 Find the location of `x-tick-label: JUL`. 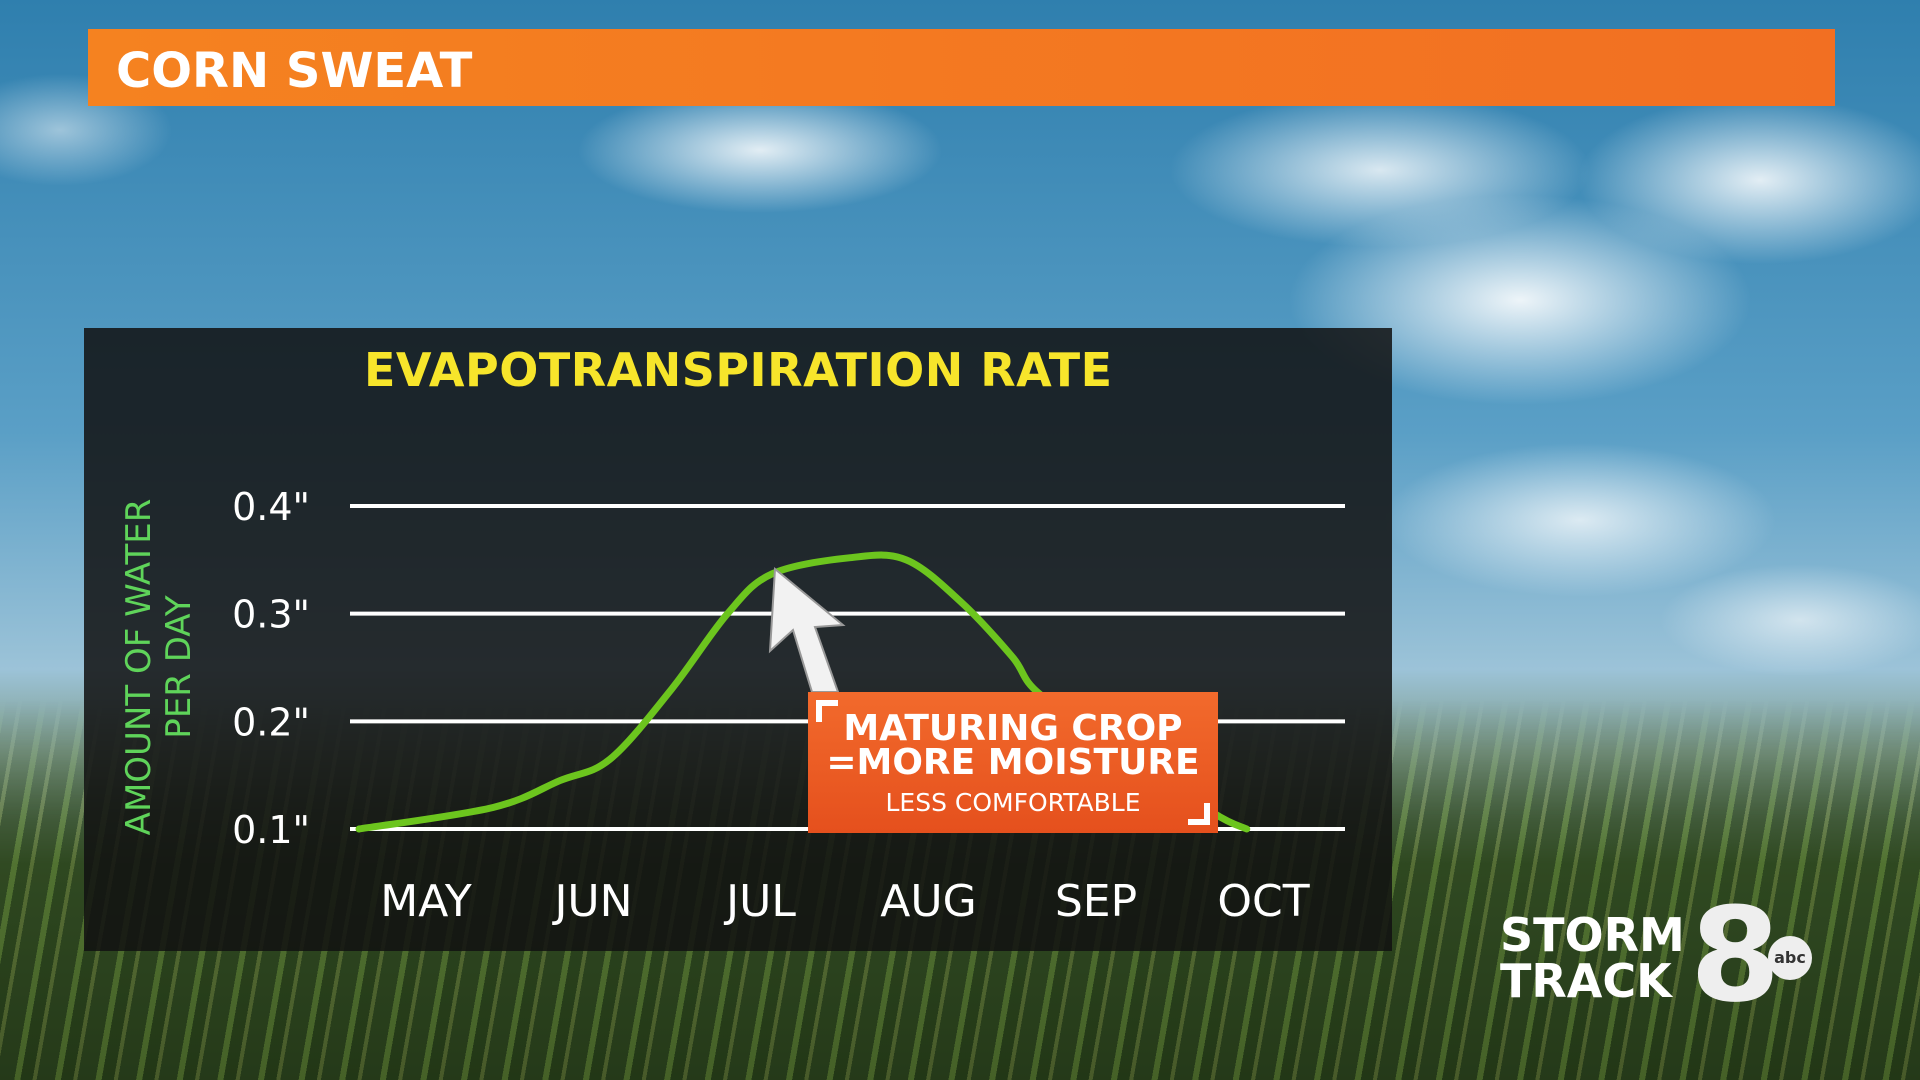

x-tick-label: JUL is located at coordinates (759, 901).